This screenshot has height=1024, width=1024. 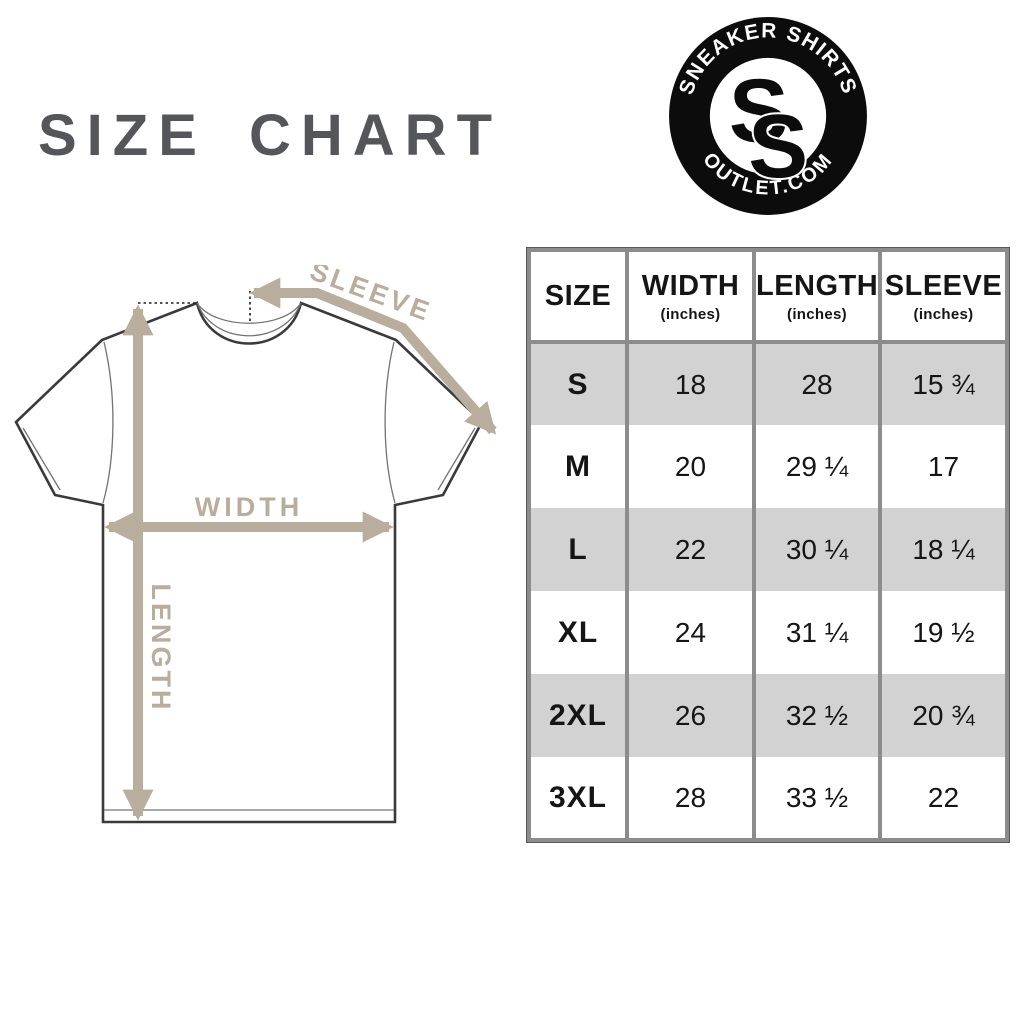 What do you see at coordinates (816, 549) in the screenshot?
I see `length-value-cell: 30 ¼` at bounding box center [816, 549].